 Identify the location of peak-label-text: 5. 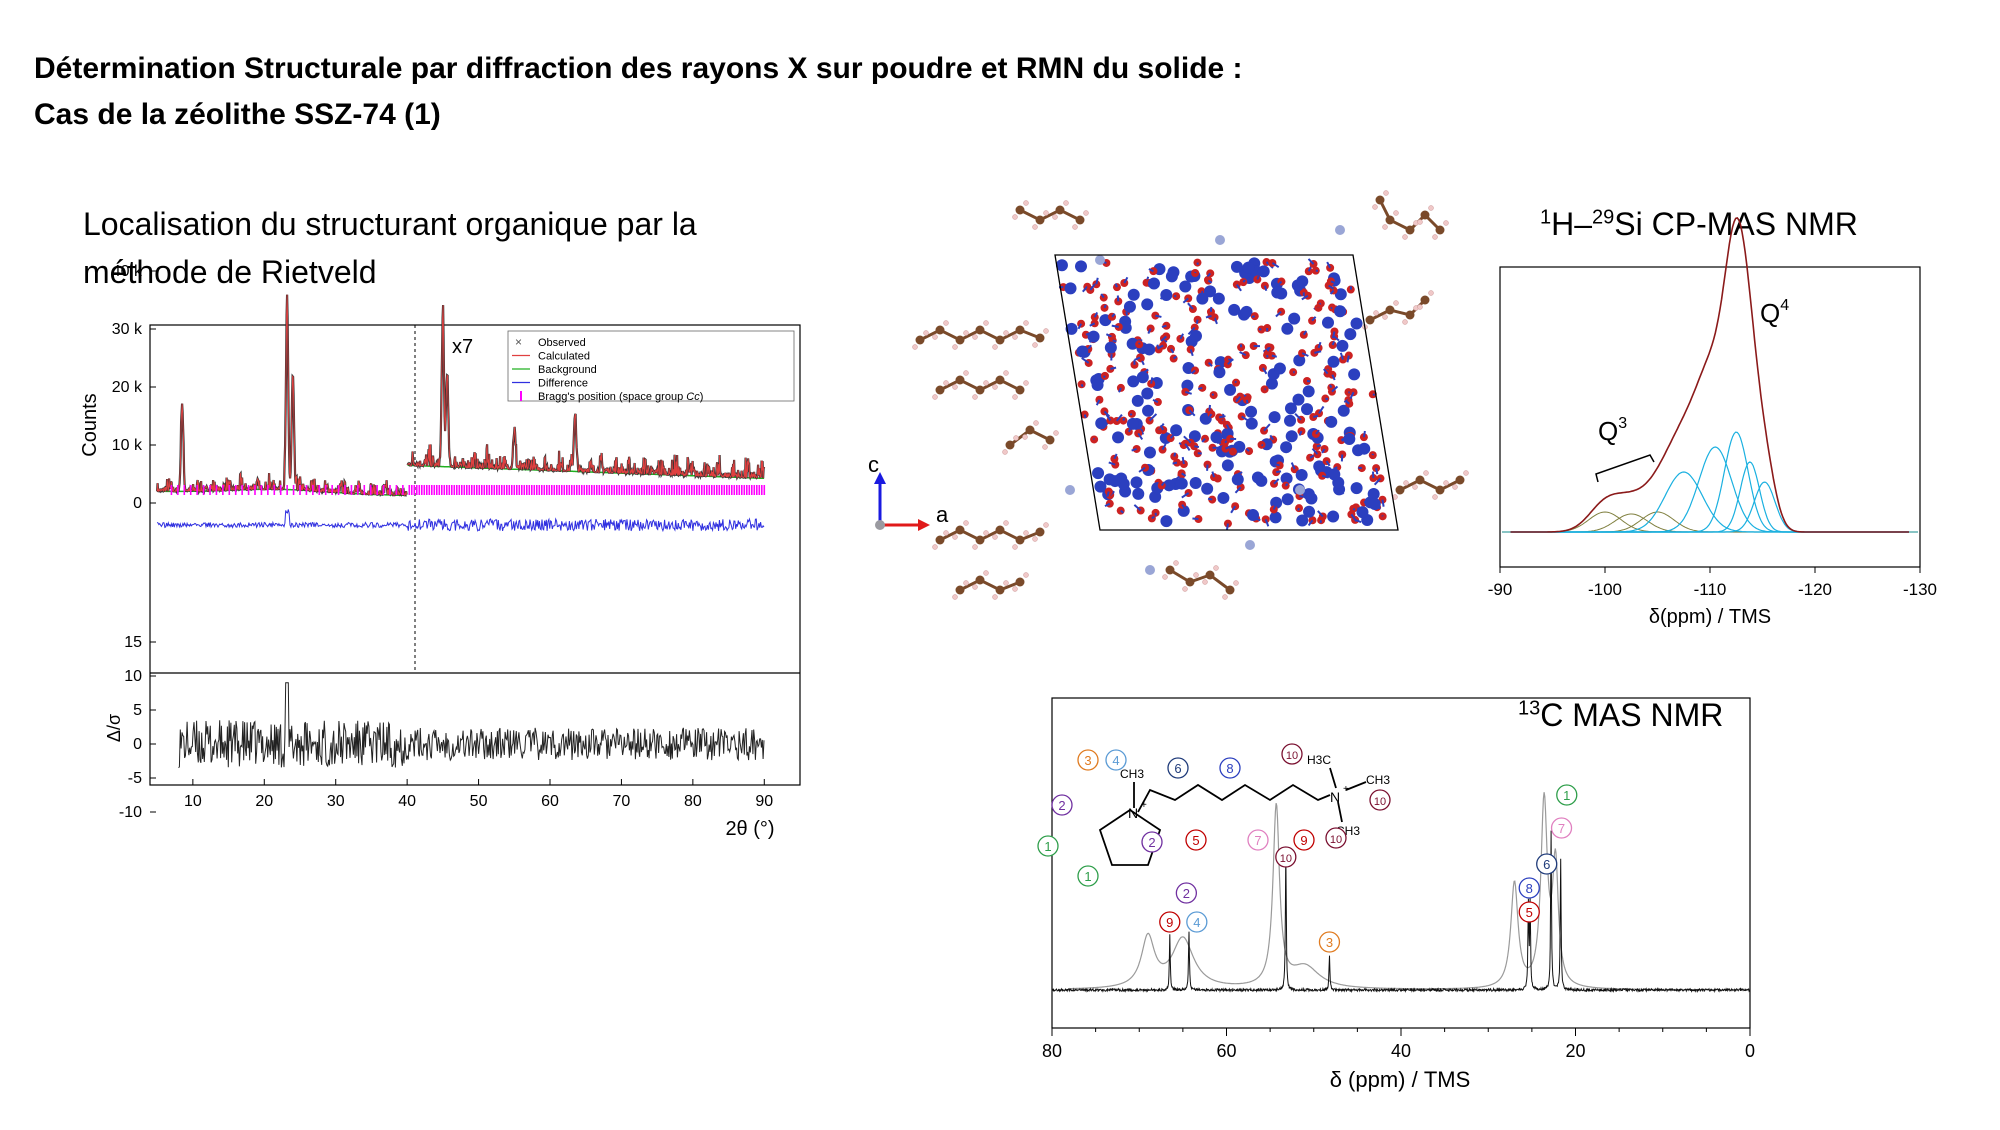
(1529, 912).